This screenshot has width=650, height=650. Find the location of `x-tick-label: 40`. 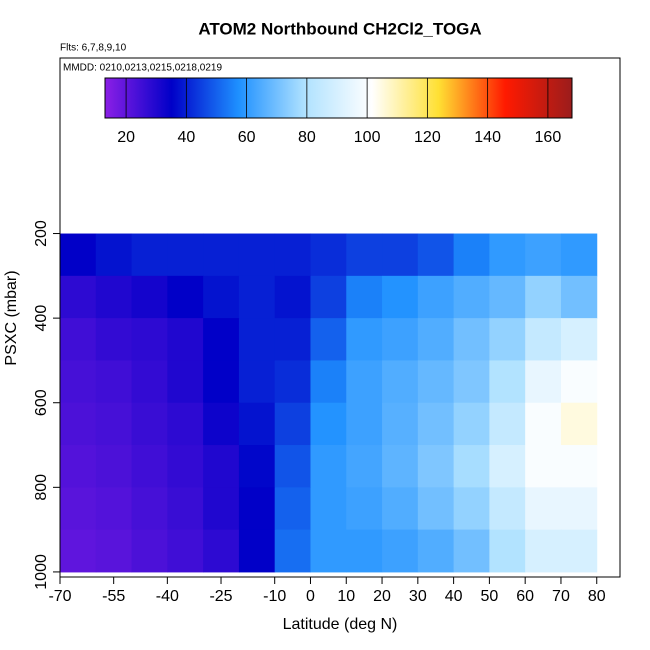

x-tick-label: 40 is located at coordinates (454, 596).